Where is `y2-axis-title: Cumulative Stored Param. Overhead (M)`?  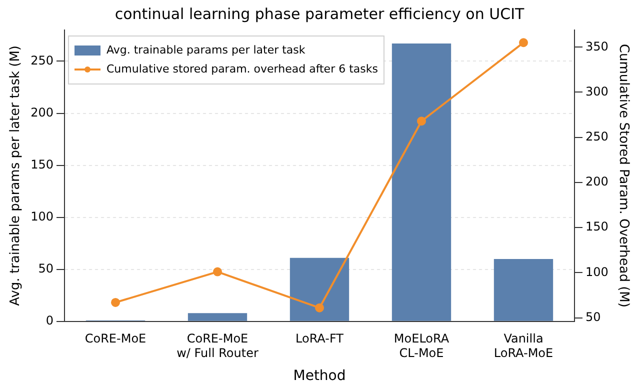
y2-axis-title: Cumulative Stored Param. Overhead (M) is located at coordinates (623, 176).